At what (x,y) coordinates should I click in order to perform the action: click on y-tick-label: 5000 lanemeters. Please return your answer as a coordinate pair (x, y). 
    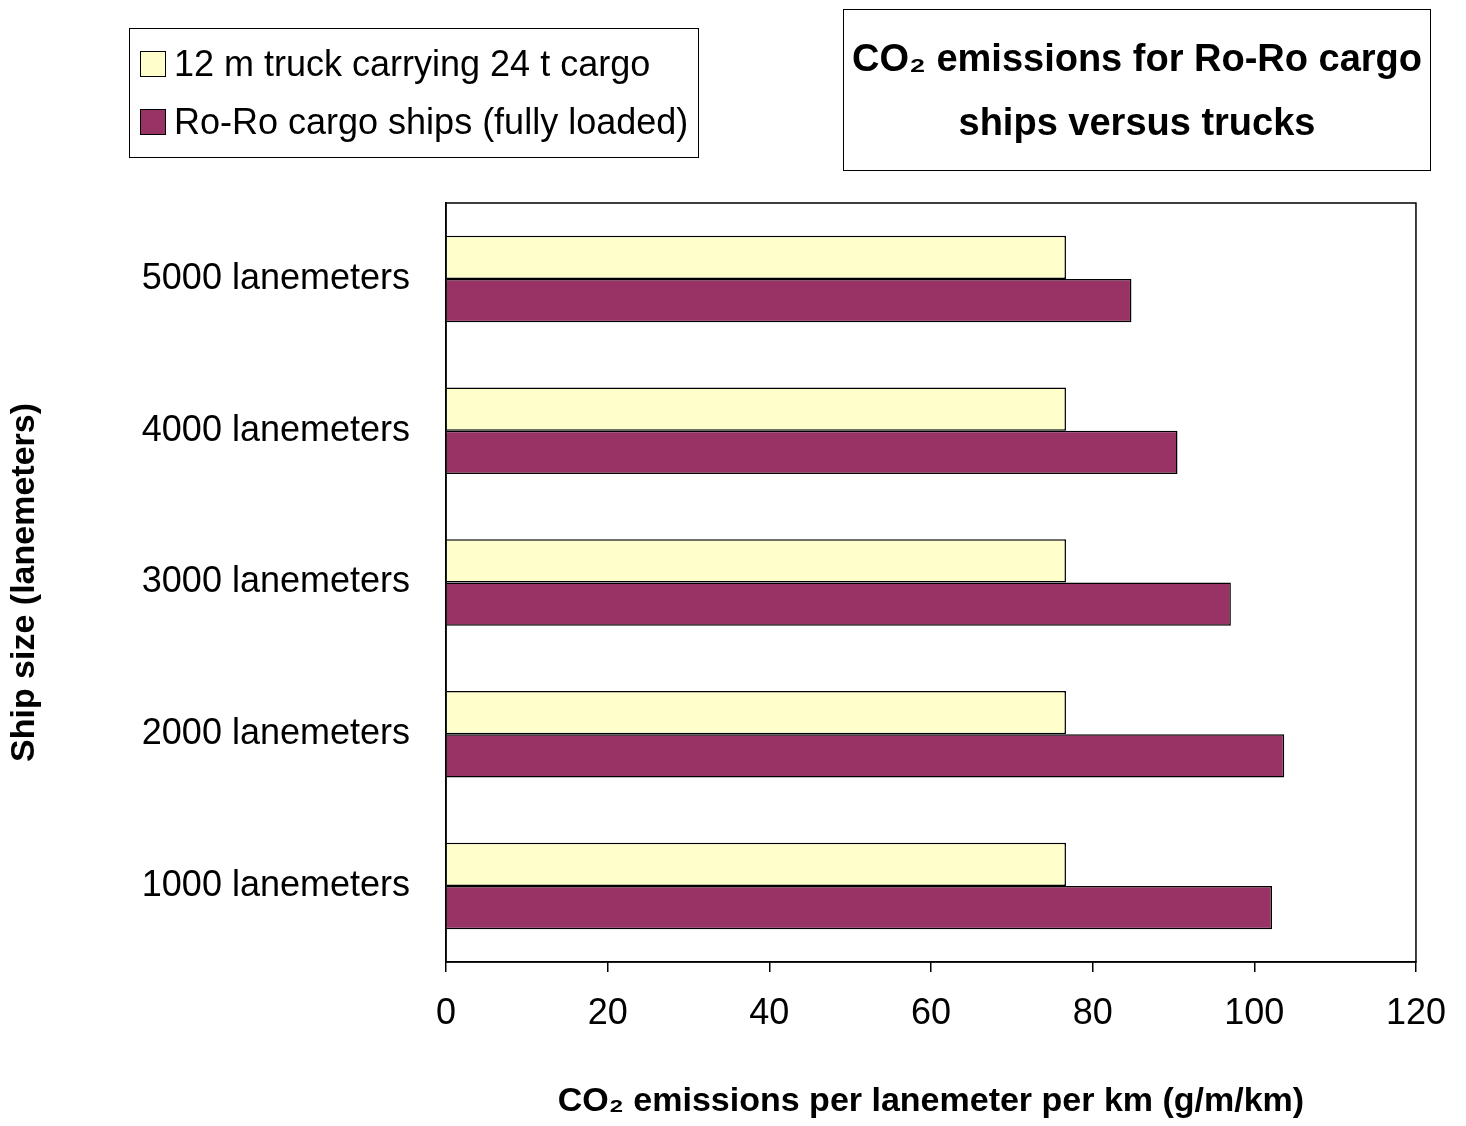
    Looking at the image, I should click on (275, 276).